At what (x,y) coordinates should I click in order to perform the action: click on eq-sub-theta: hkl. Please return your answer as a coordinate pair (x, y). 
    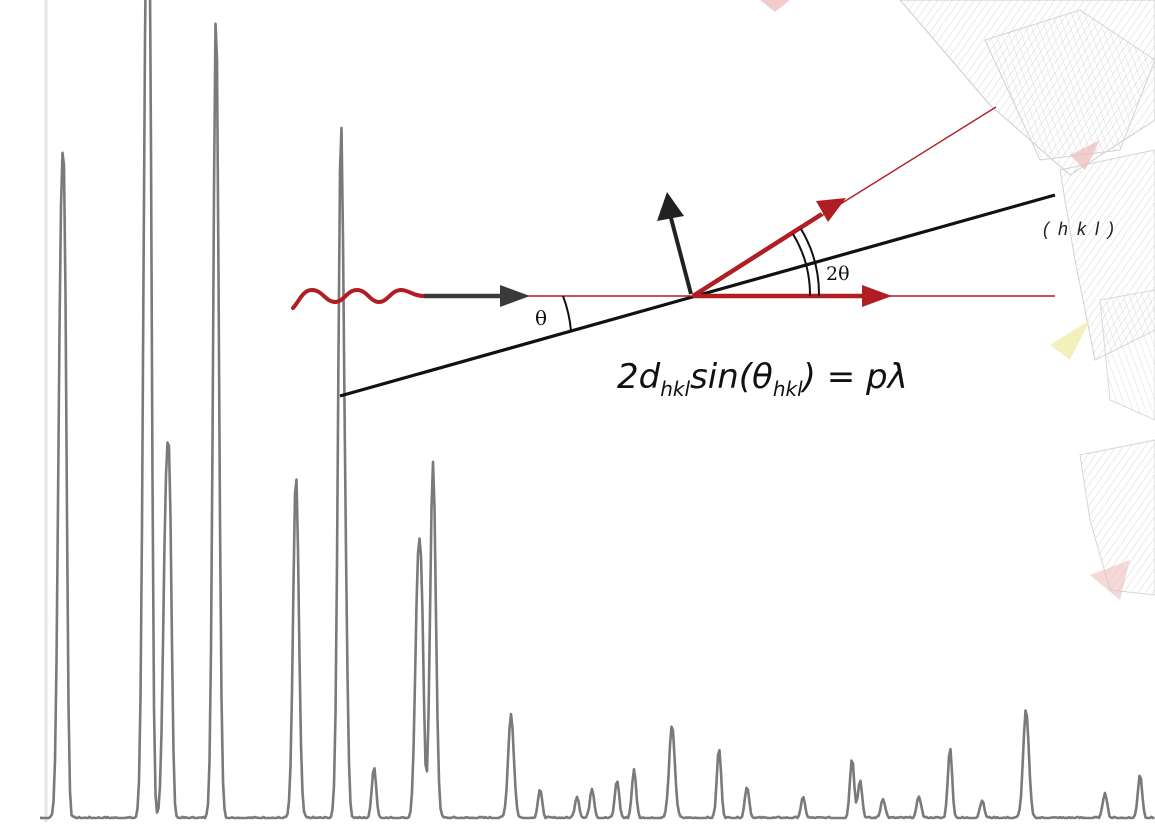
    Looking at the image, I should click on (788, 389).